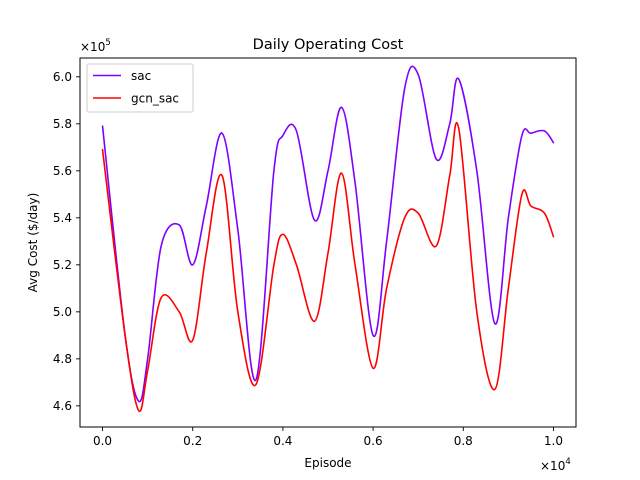 This screenshot has width=640, height=480. I want to click on y-tick-label: 5.6, so click(62, 171).